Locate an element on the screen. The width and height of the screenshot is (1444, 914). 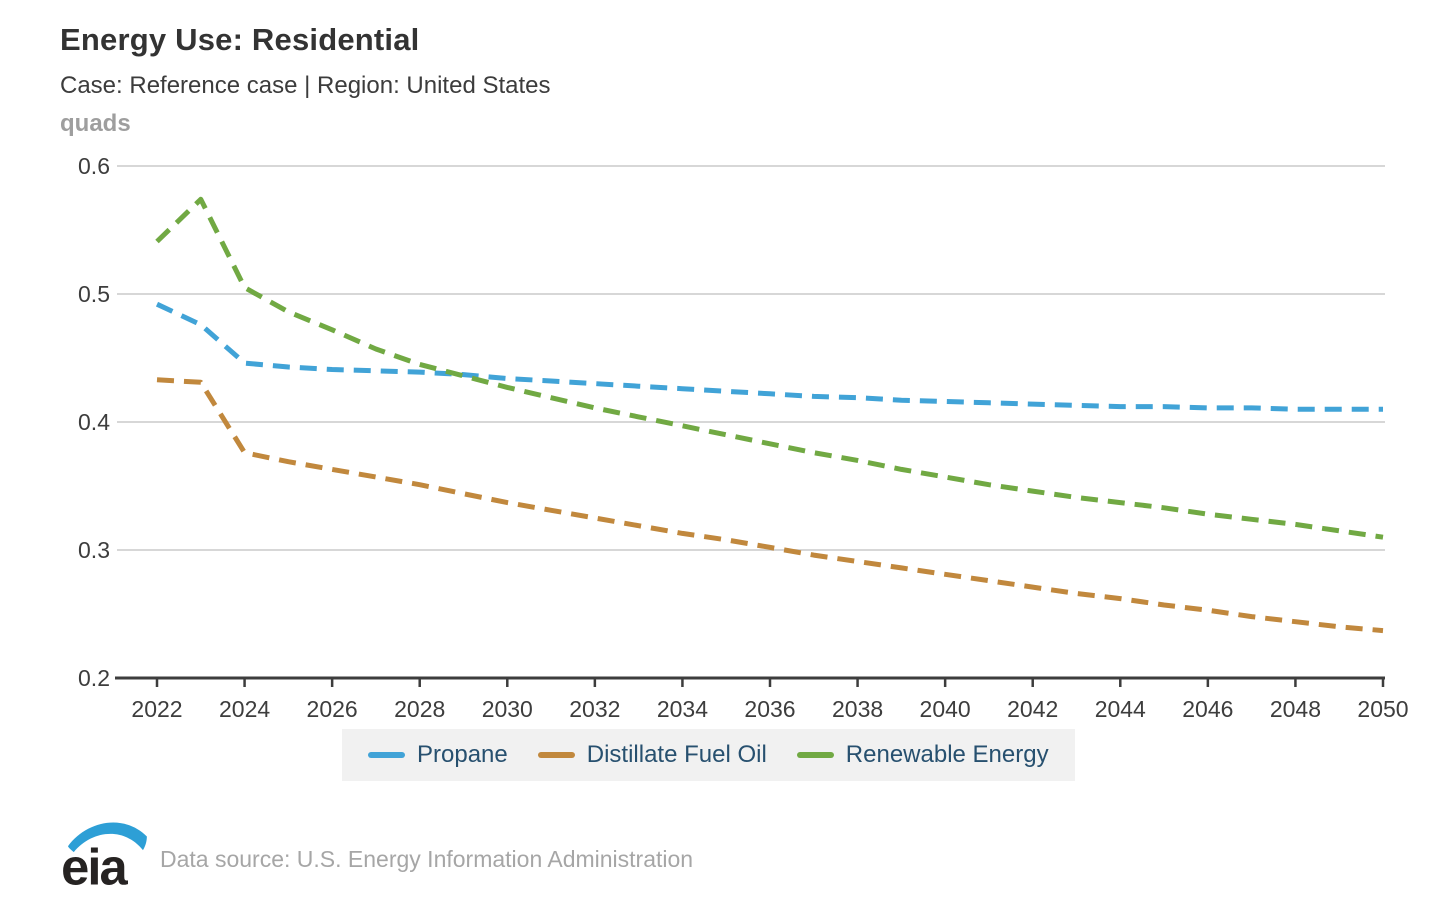
x-tick-label: 2050 is located at coordinates (1382, 709).